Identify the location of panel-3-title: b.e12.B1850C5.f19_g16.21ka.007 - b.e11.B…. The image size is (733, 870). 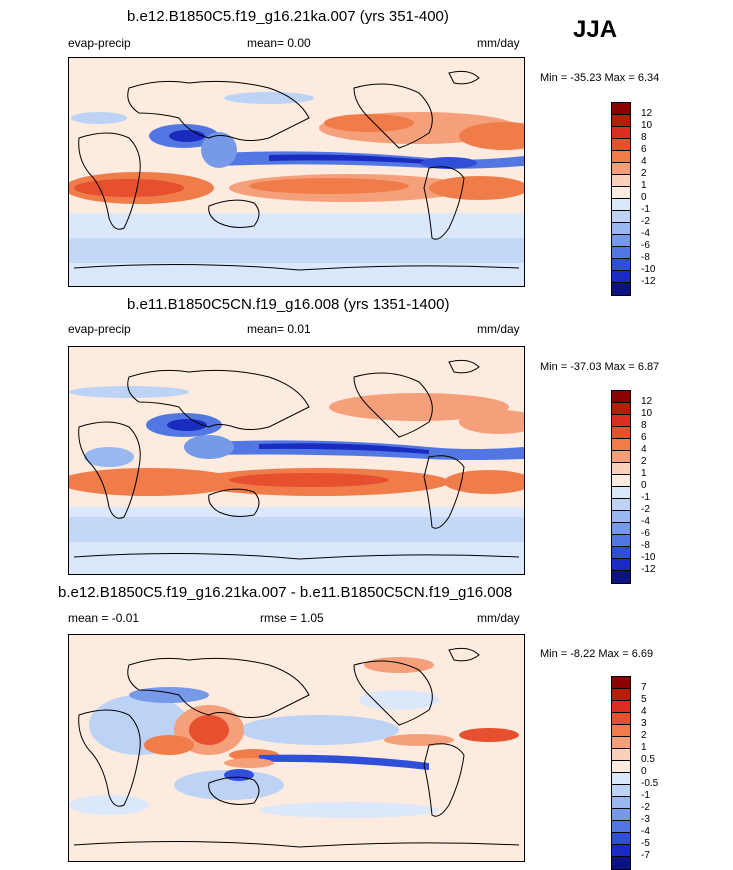
(285, 592).